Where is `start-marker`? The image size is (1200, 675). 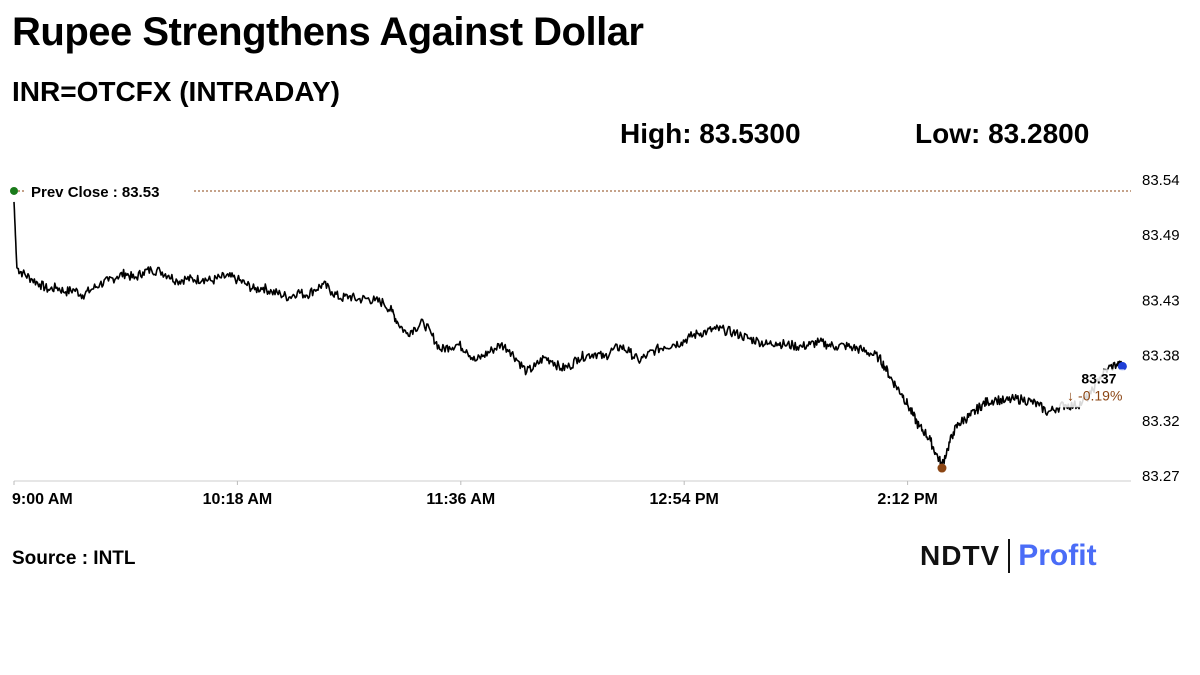 start-marker is located at coordinates (14, 190).